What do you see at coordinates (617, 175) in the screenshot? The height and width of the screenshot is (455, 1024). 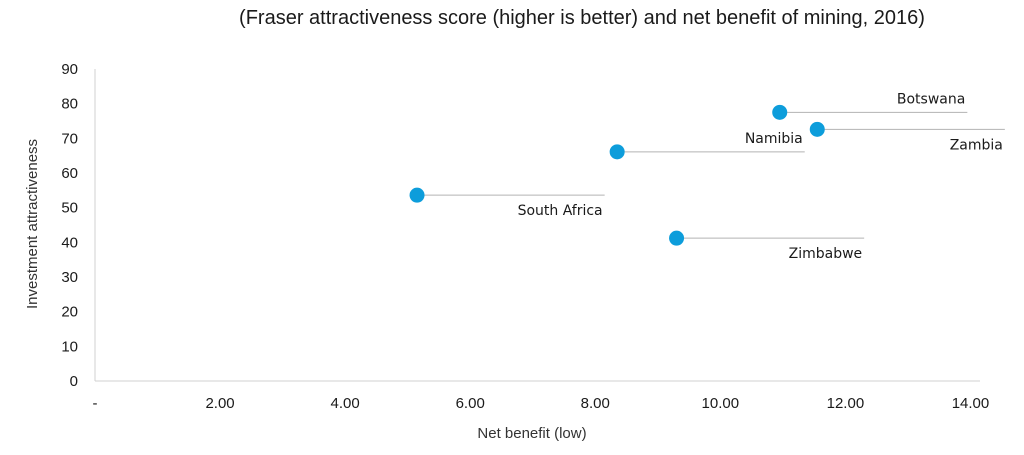 I see `data-points` at bounding box center [617, 175].